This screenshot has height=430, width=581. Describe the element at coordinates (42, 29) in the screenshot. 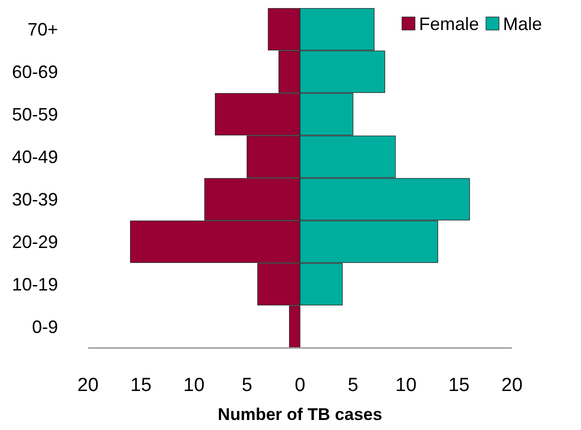

I see `y-tick-label: 70+` at that location.